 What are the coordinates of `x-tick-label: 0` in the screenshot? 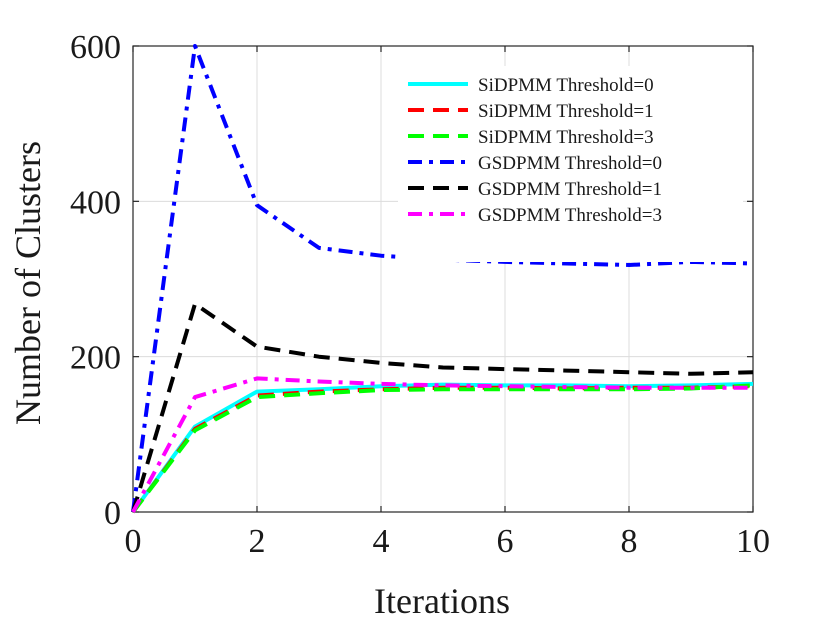 It's located at (133, 541).